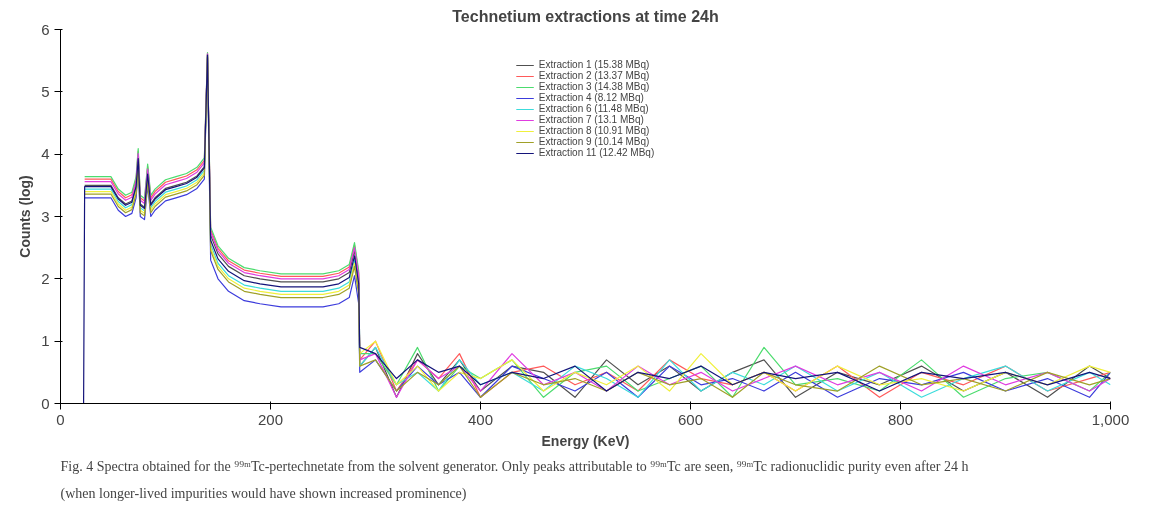  I want to click on y-tick-label: 0, so click(45, 403).